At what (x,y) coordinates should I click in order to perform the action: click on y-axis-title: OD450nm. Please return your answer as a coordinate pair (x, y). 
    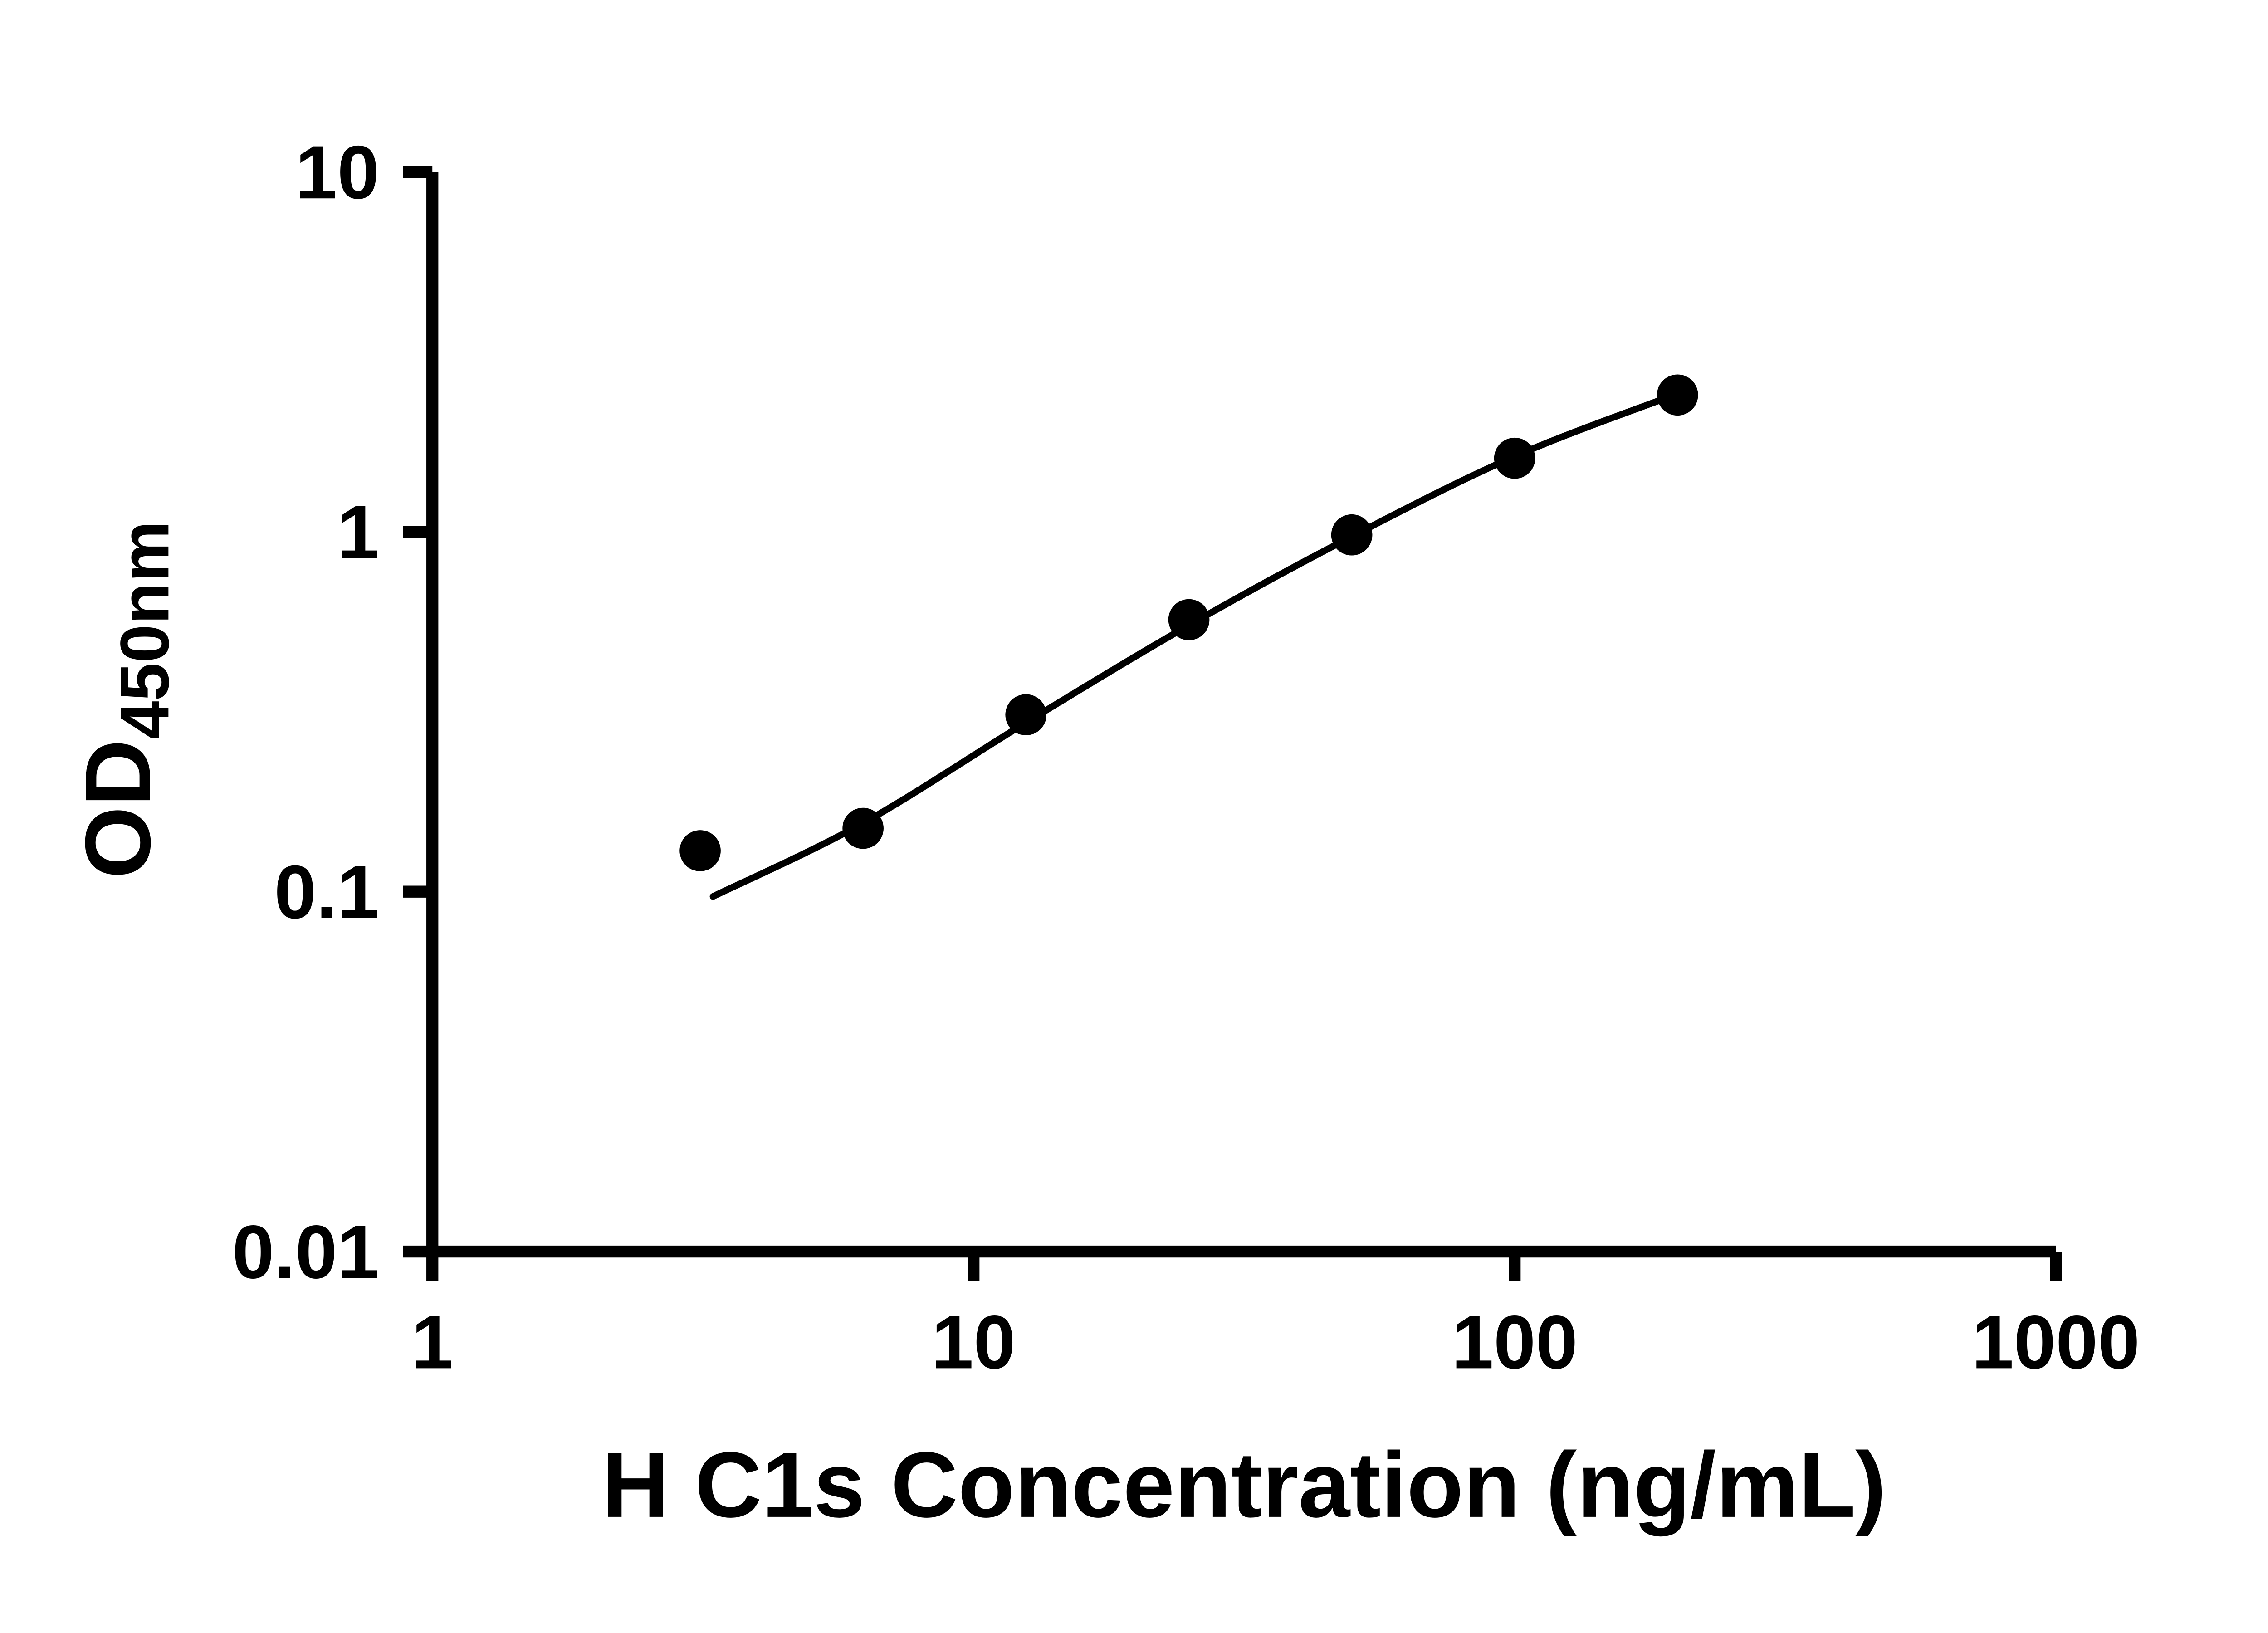
    Looking at the image, I should click on (125, 700).